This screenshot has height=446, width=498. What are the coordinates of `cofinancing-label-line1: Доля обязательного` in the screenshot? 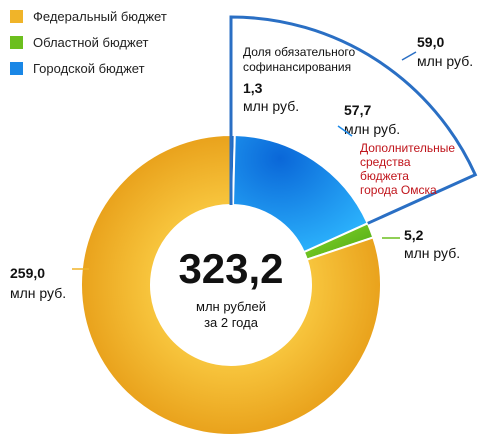 It's located at (299, 52).